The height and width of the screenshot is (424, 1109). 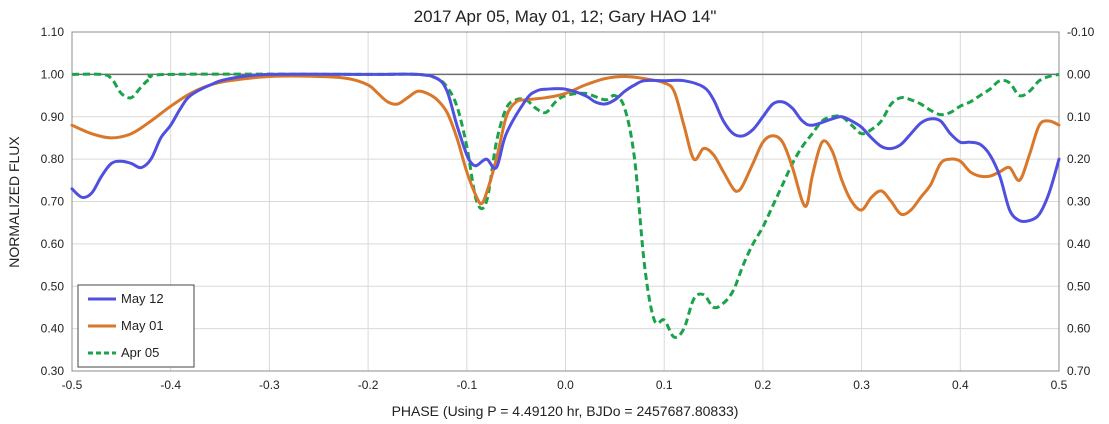 I want to click on y-tick-label: 0.60, so click(x=53, y=244).